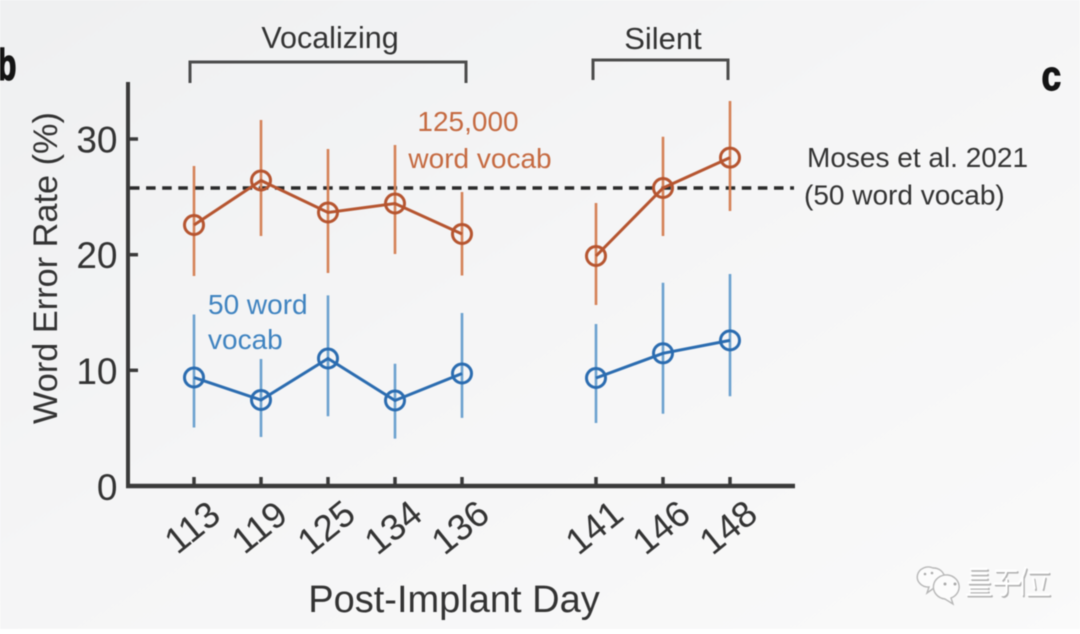 This screenshot has height=634, width=1080. I want to click on svg-text: Word Error Rate (%), so click(46, 268).